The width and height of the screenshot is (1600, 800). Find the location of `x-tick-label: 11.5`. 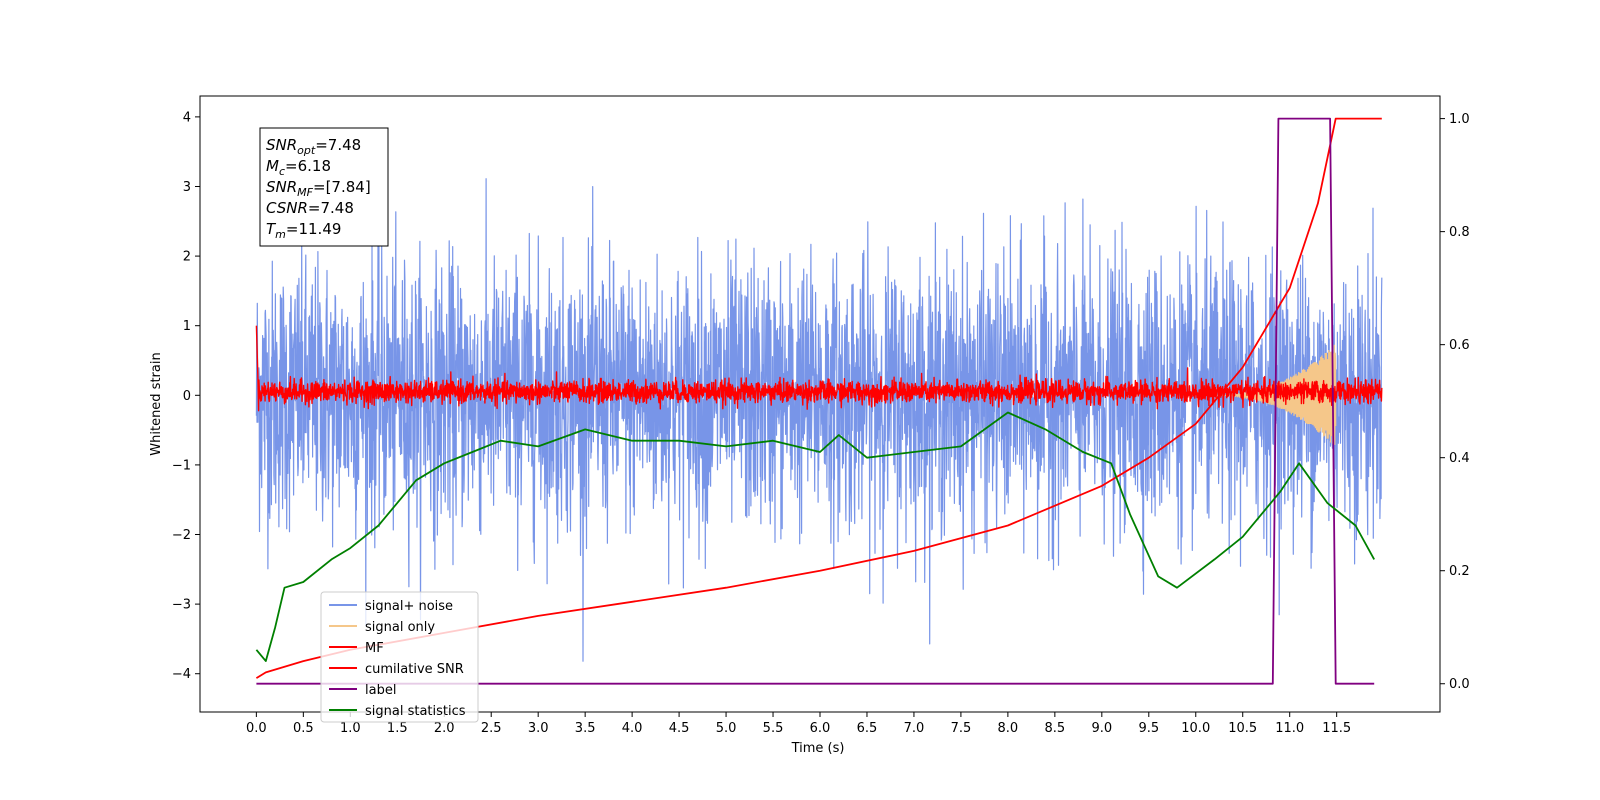

x-tick-label: 11.5 is located at coordinates (1336, 728).